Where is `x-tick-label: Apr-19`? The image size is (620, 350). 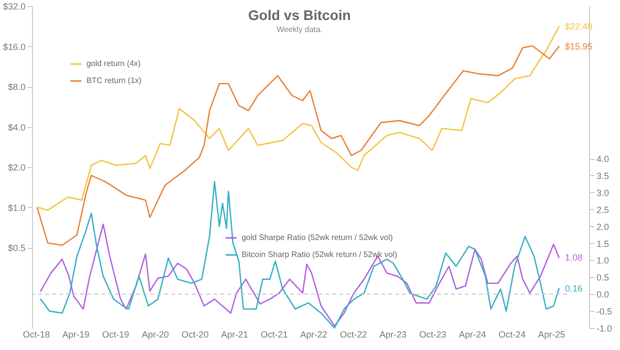
x-tick-label: Apr-19 is located at coordinates (76, 335).